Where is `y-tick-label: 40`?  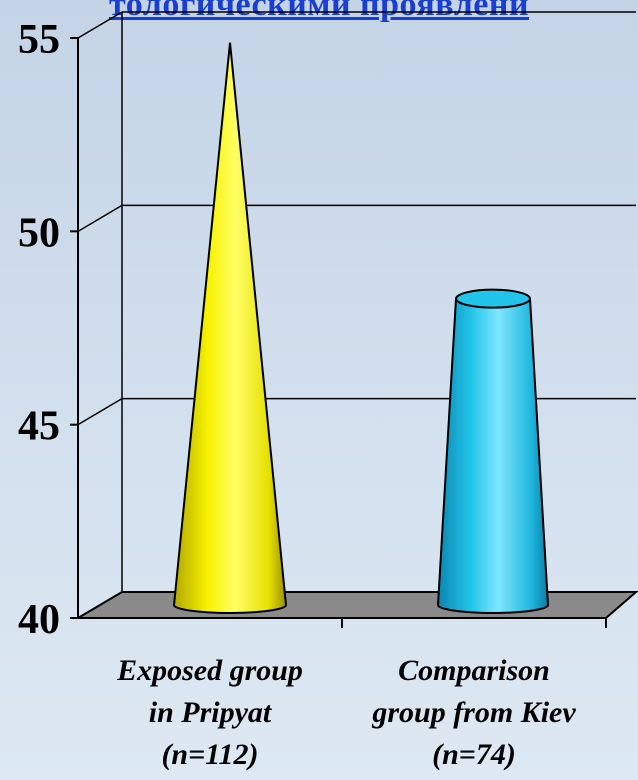 y-tick-label: 40 is located at coordinates (39, 620).